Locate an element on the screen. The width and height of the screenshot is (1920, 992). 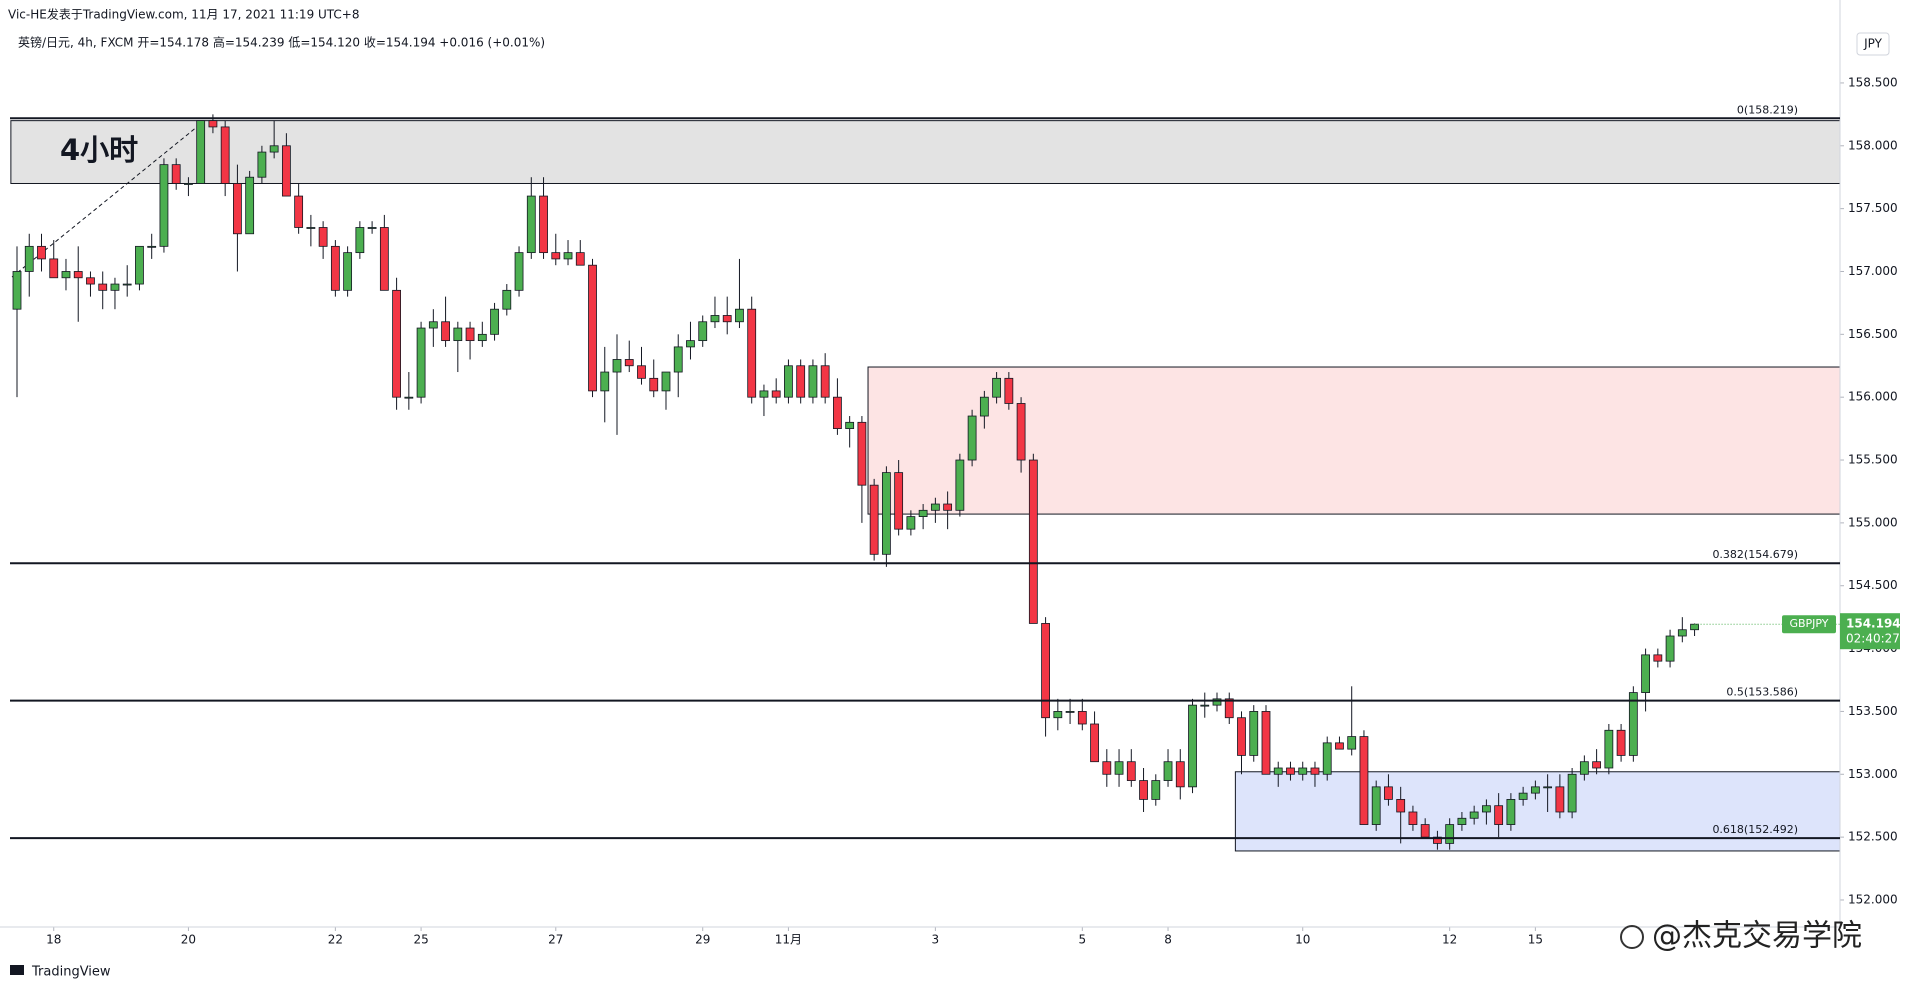
price-tag is located at coordinates (1870, 631).